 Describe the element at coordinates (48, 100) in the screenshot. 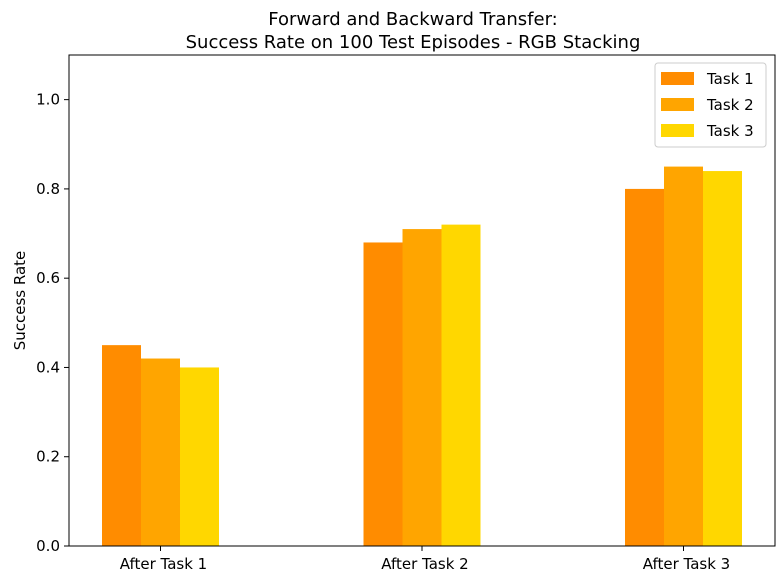

I see `y-tick-label: 1.0` at that location.